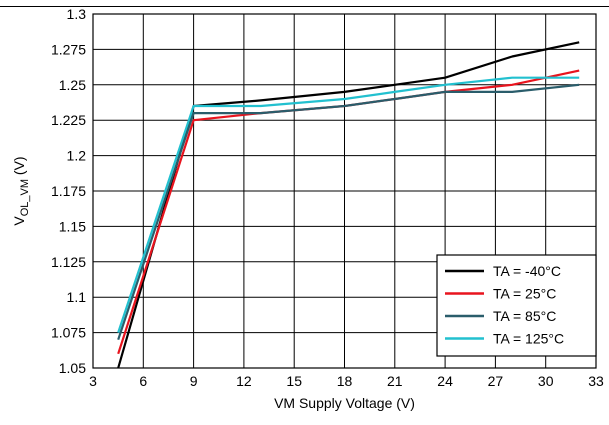  I want to click on x-tick-label: 27, so click(496, 381).